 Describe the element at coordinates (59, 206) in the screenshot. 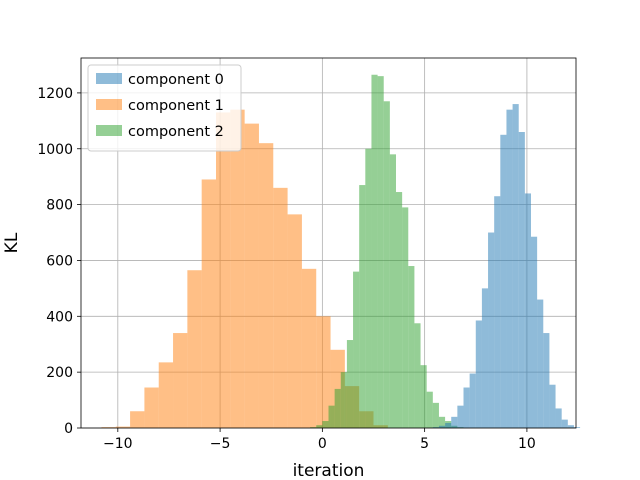

I see `y-tick-label: 800` at that location.